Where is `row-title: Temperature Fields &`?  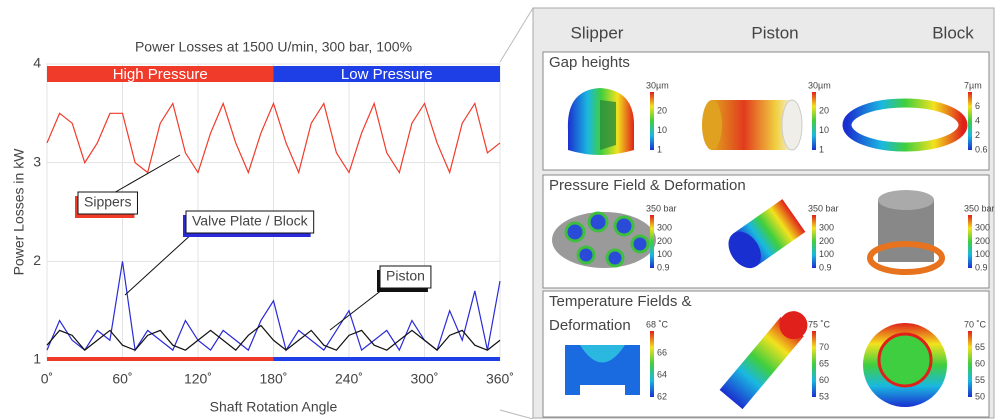 row-title: Temperature Fields & is located at coordinates (620, 301).